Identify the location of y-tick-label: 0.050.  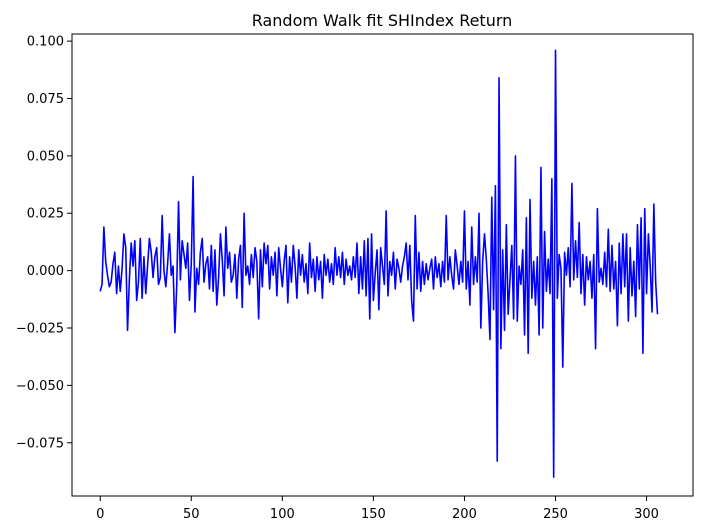
(45, 156).